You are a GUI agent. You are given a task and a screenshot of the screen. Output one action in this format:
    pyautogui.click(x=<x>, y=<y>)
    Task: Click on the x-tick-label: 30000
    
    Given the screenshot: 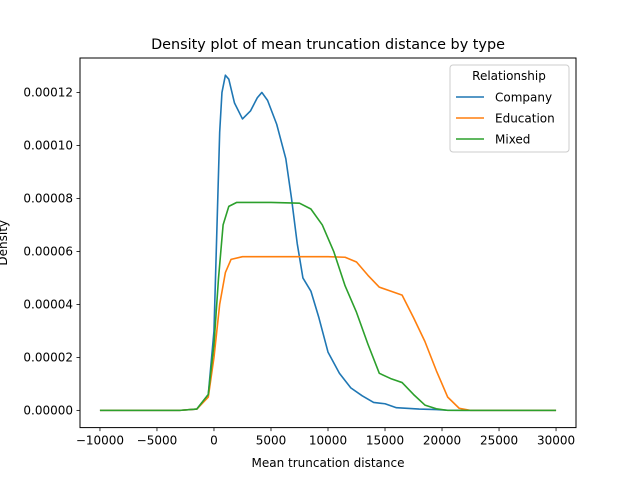 What is the action you would take?
    pyautogui.click(x=556, y=441)
    